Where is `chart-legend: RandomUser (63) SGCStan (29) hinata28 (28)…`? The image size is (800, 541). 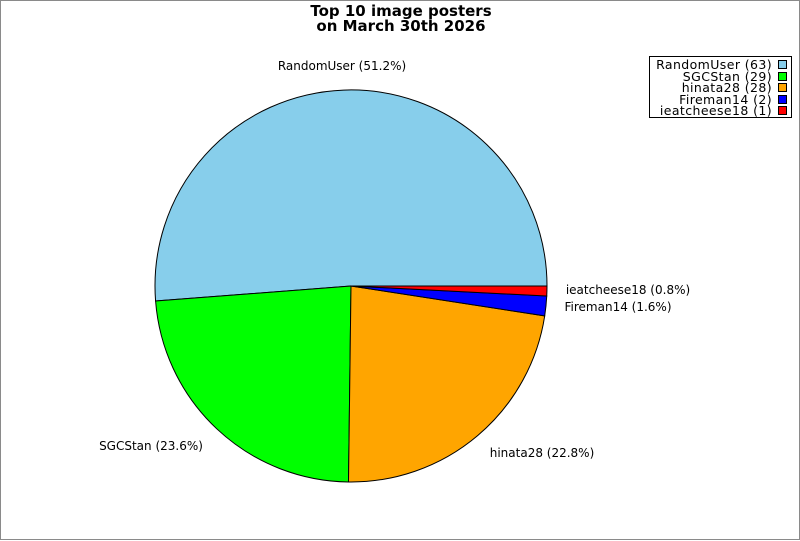 chart-legend: RandomUser (63) SGCStan (29) hinata28 (28)… is located at coordinates (720, 87).